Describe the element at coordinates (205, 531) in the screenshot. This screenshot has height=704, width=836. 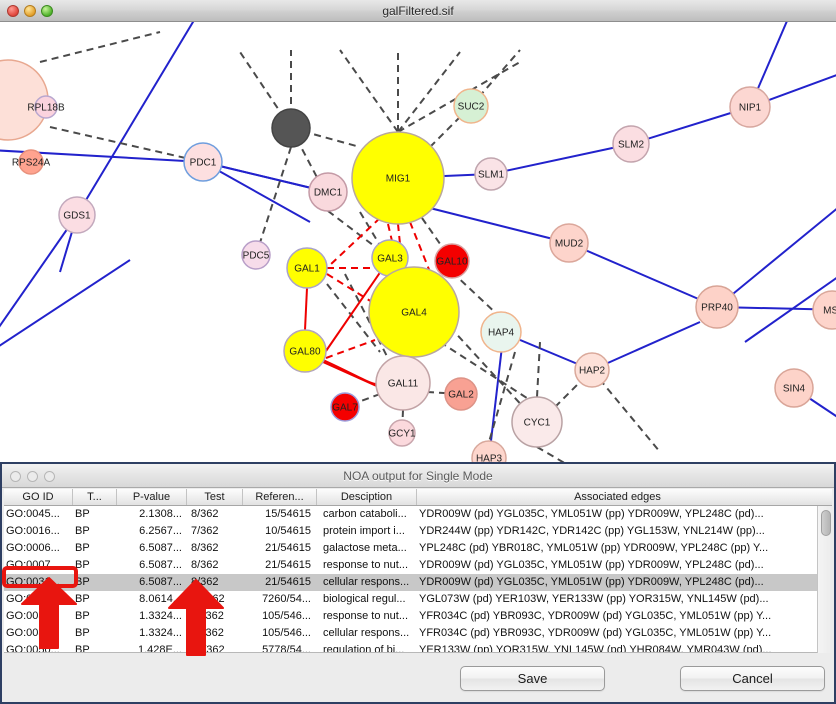
I see `cell-test: 7/362` at that location.